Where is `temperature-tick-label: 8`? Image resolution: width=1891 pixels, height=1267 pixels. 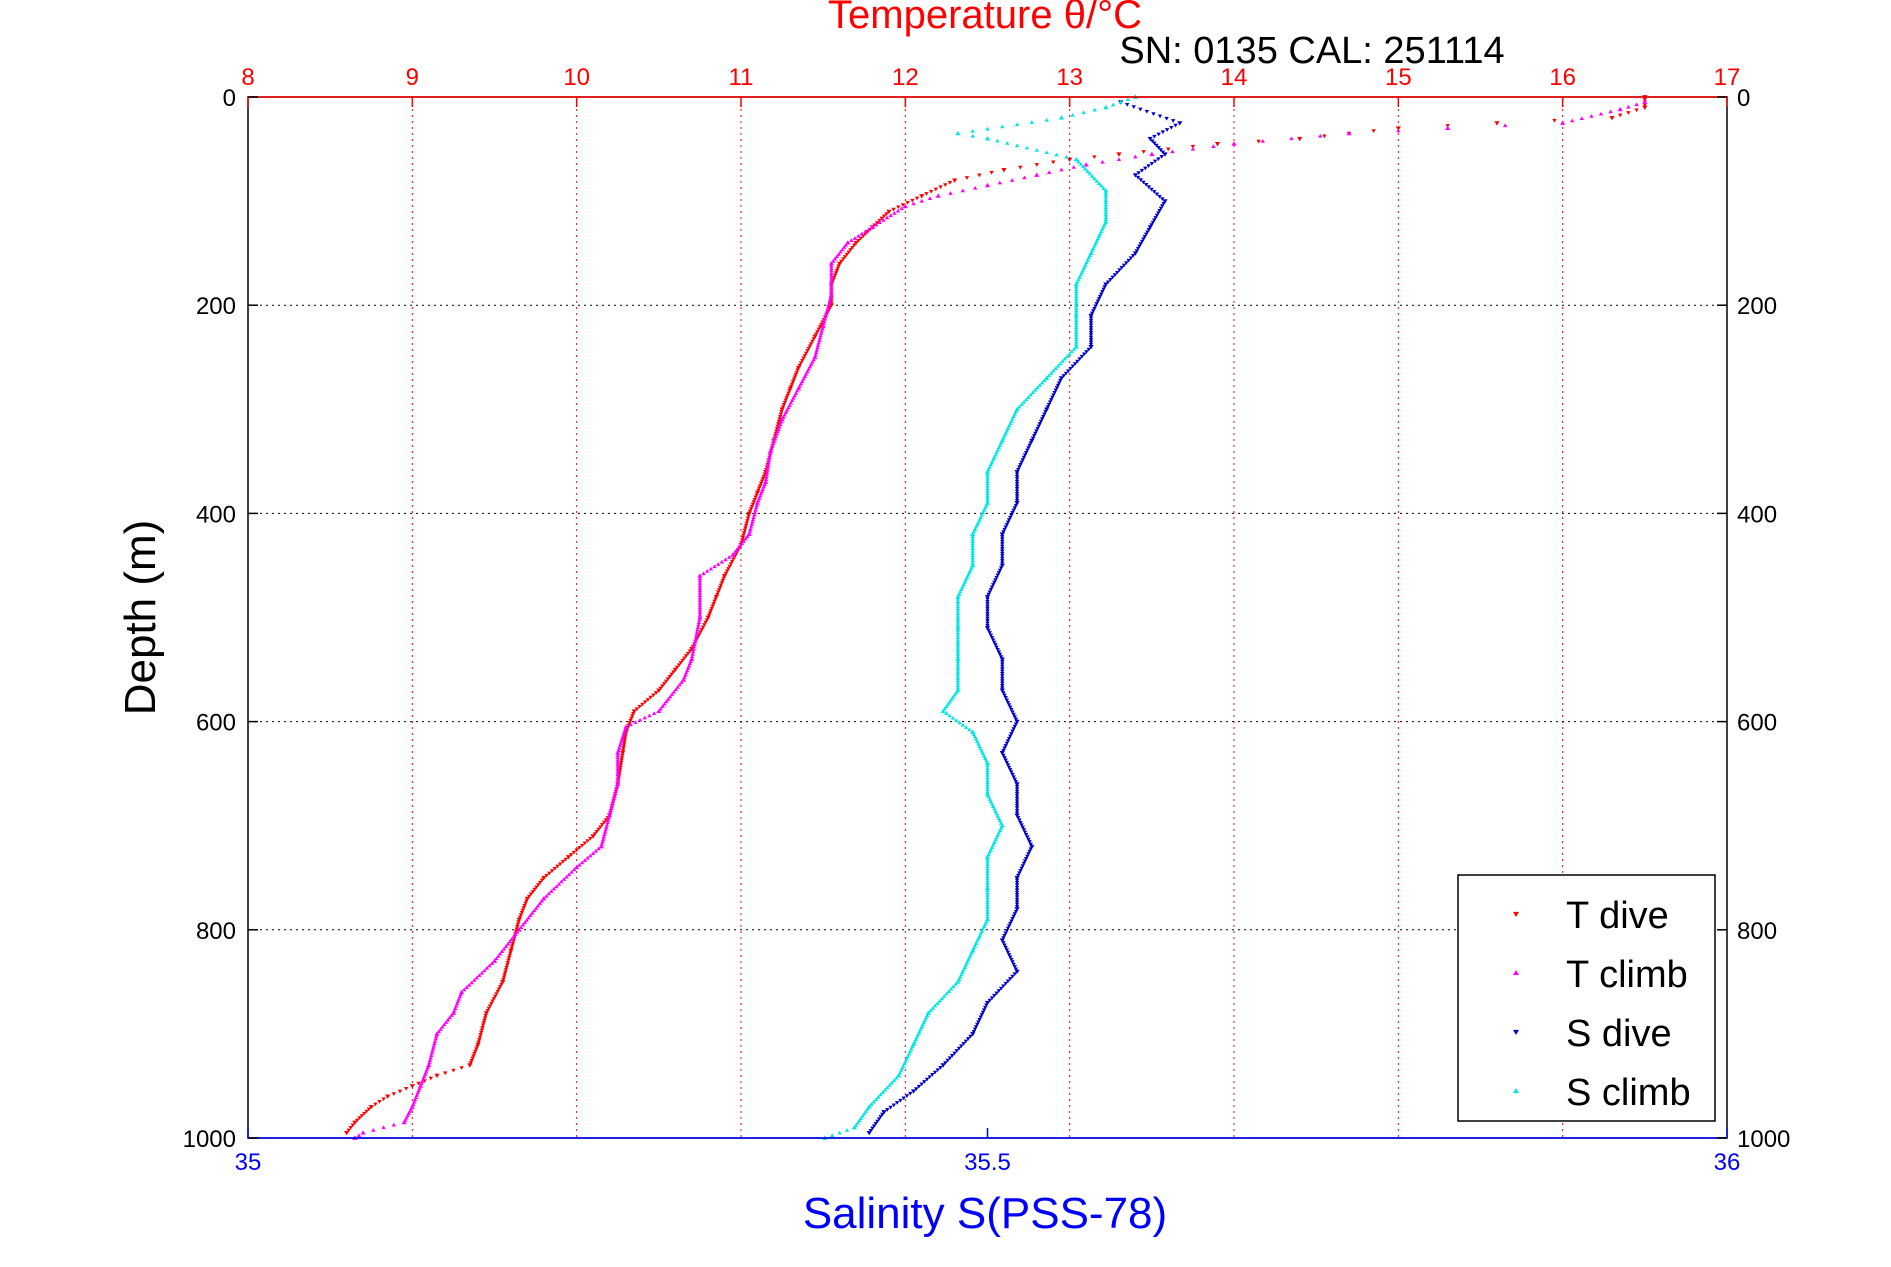 temperature-tick-label: 8 is located at coordinates (247, 77).